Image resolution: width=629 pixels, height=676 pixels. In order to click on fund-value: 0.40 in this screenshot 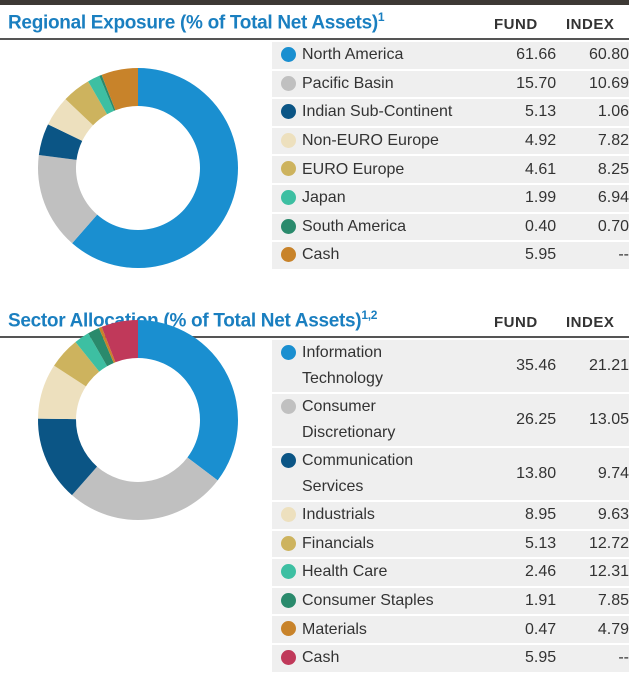, I will do `click(540, 226)`.